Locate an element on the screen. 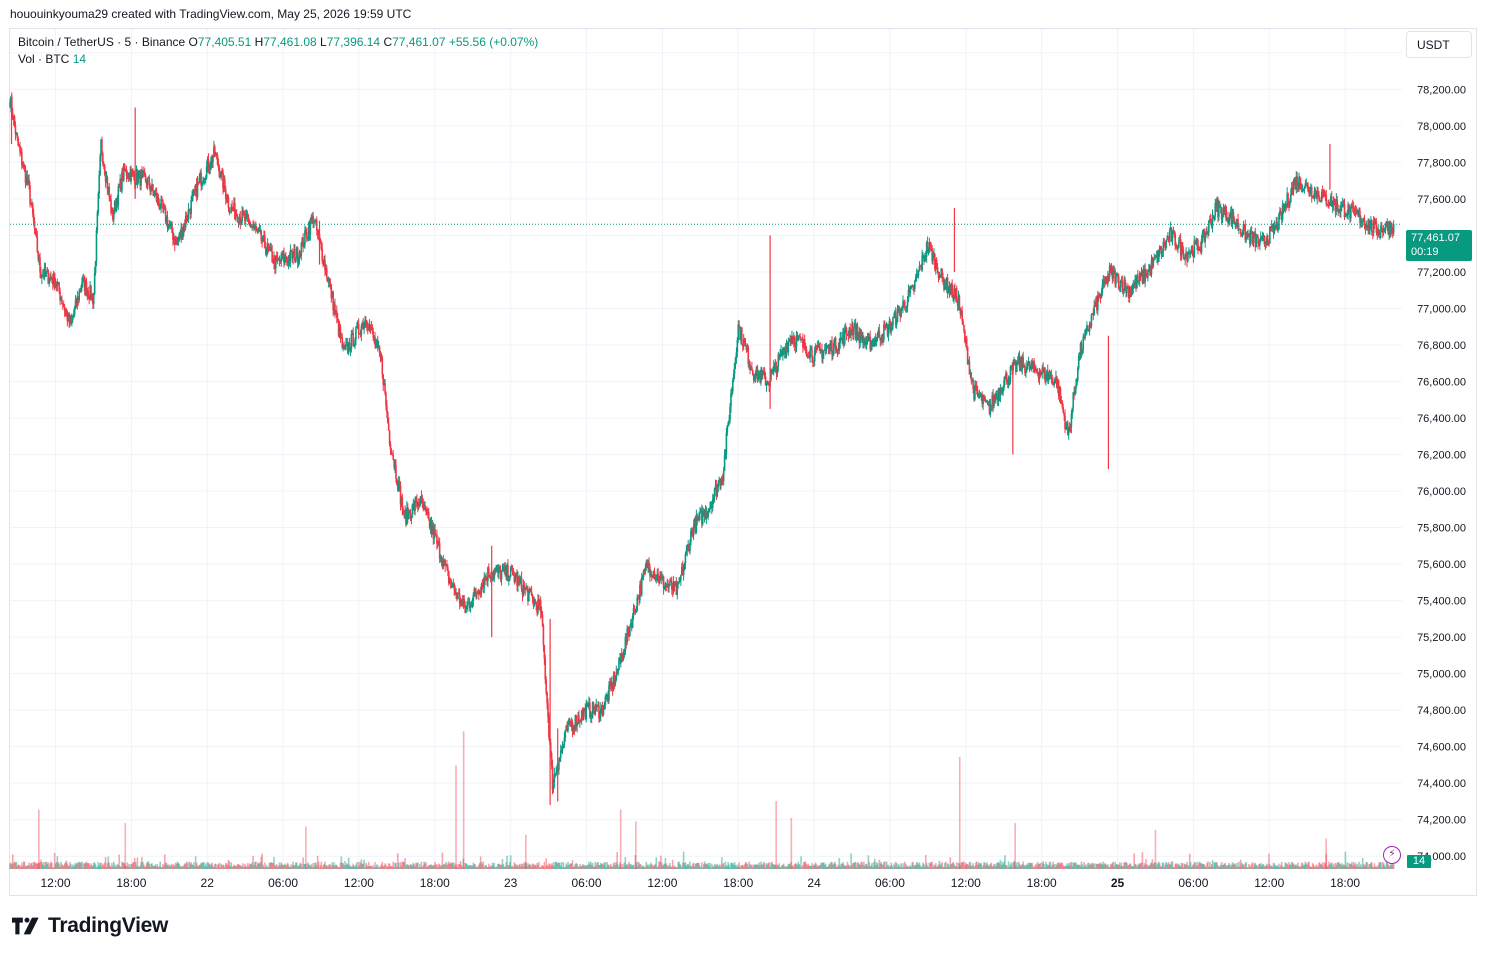  x-tick-label: 18:00 is located at coordinates (1345, 883).